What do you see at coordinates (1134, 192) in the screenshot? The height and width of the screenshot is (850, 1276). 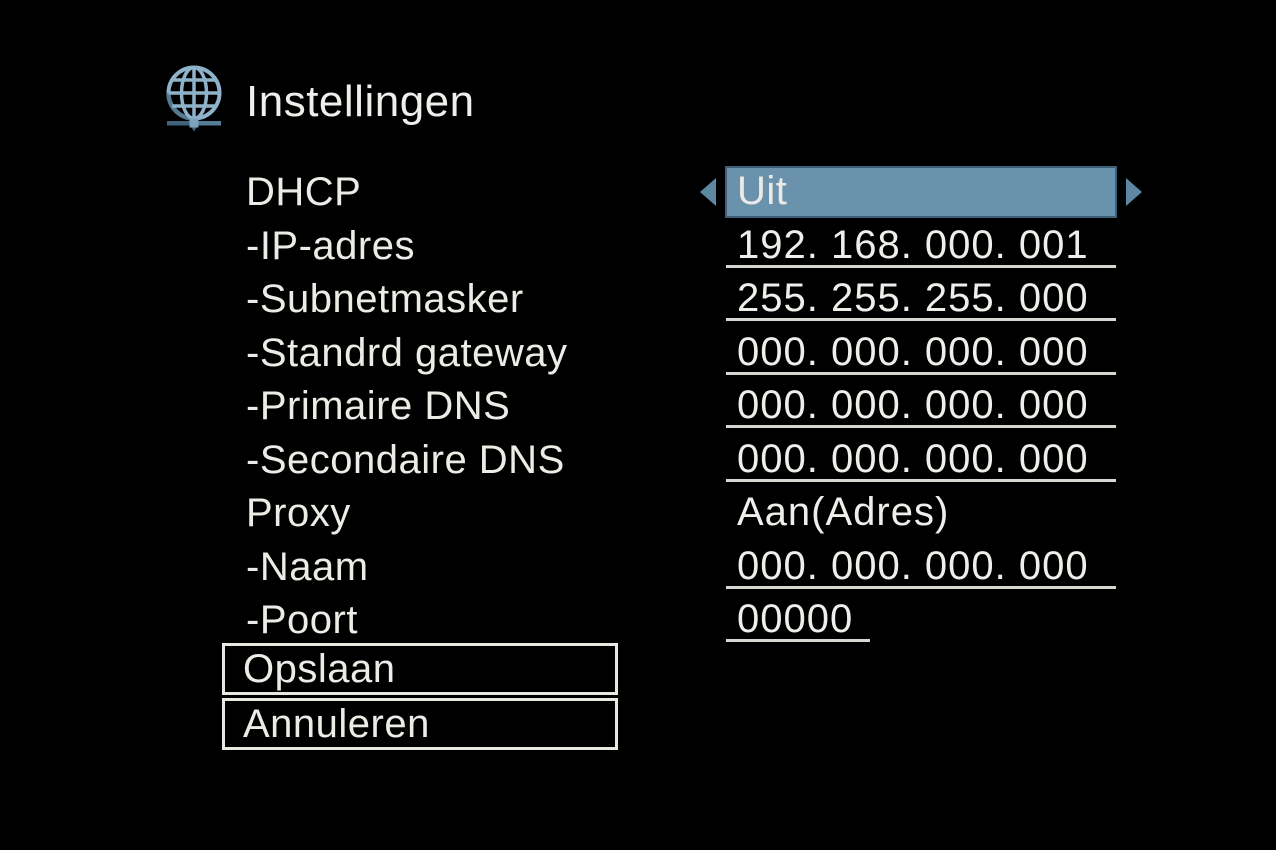 I see `arrow-right-icon` at bounding box center [1134, 192].